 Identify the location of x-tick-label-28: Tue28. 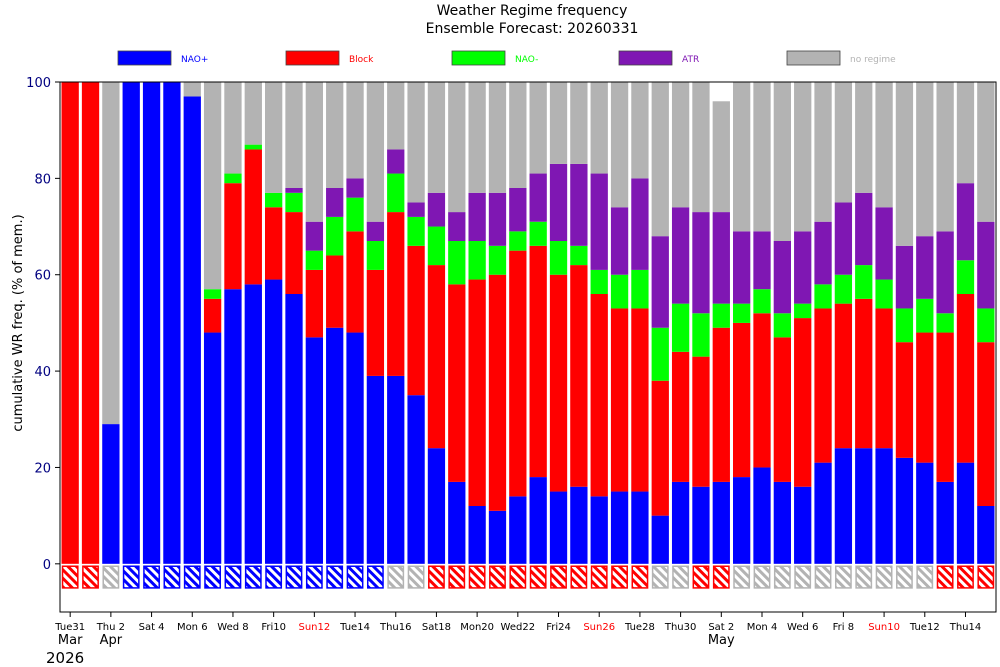
(639, 627).